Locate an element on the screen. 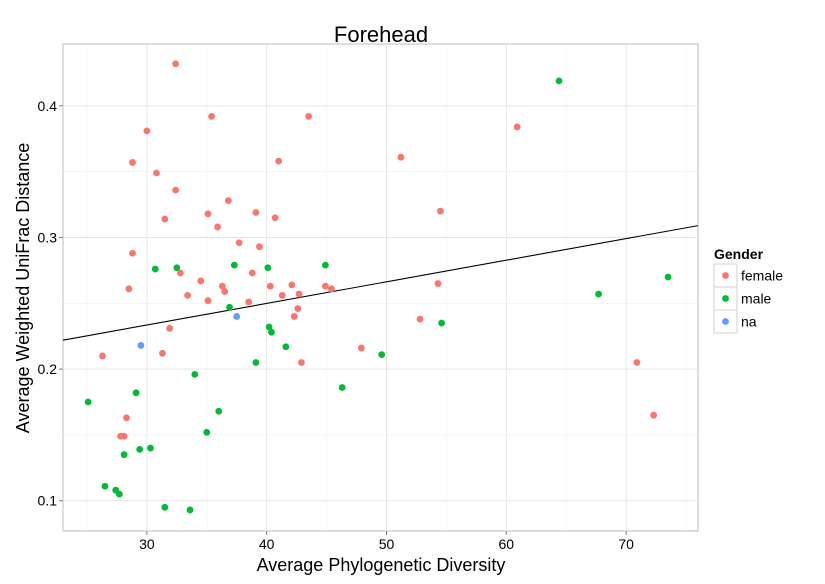  x-tick-label: 50 is located at coordinates (387, 544).